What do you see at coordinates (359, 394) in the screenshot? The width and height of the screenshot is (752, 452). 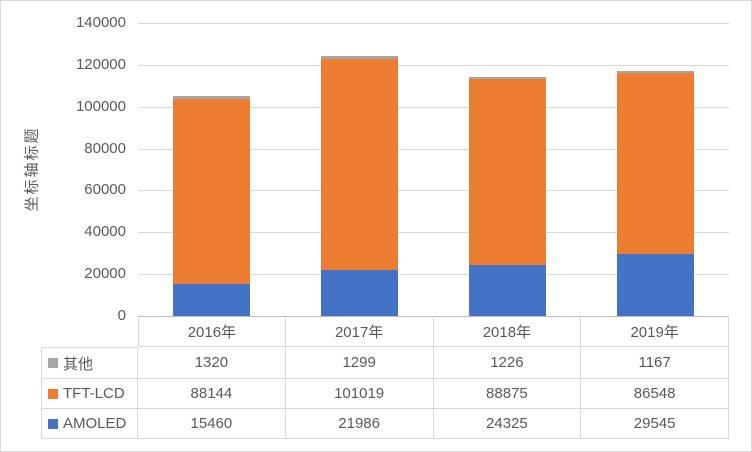 I see `table-value-cell: 101019` at bounding box center [359, 394].